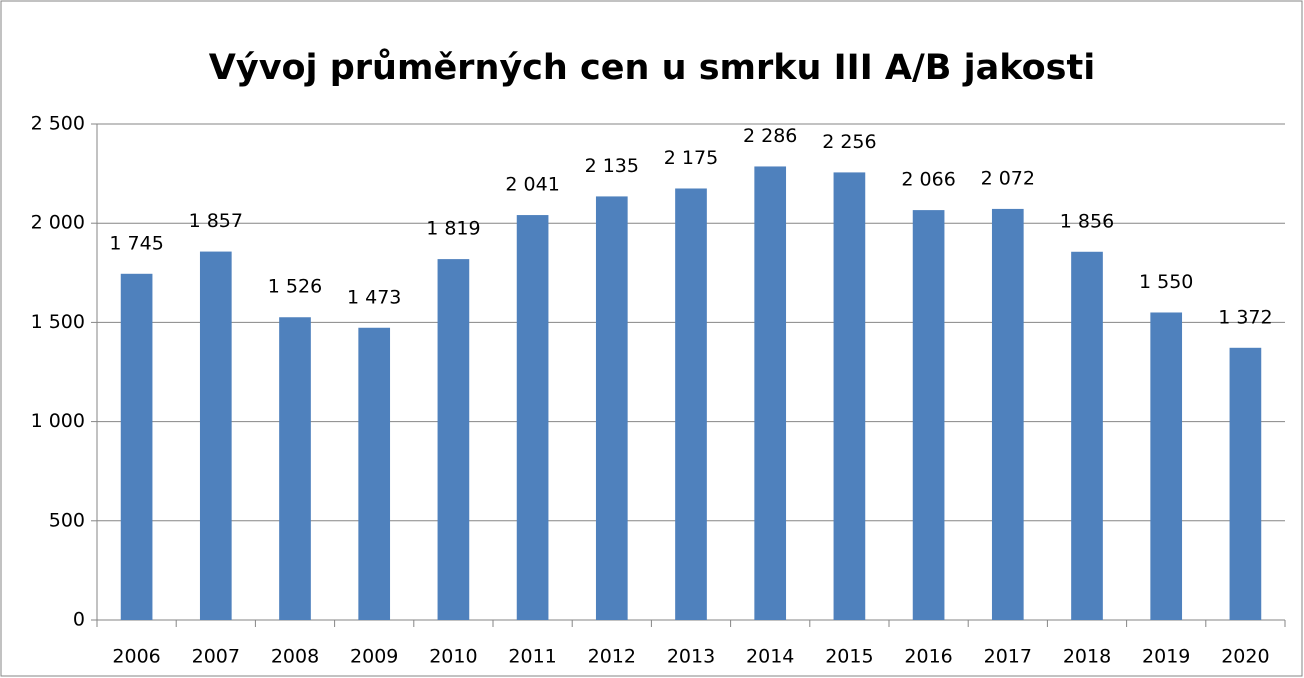 The width and height of the screenshot is (1304, 678). What do you see at coordinates (691, 657) in the screenshot?
I see `x-tick-label: 2013` at bounding box center [691, 657].